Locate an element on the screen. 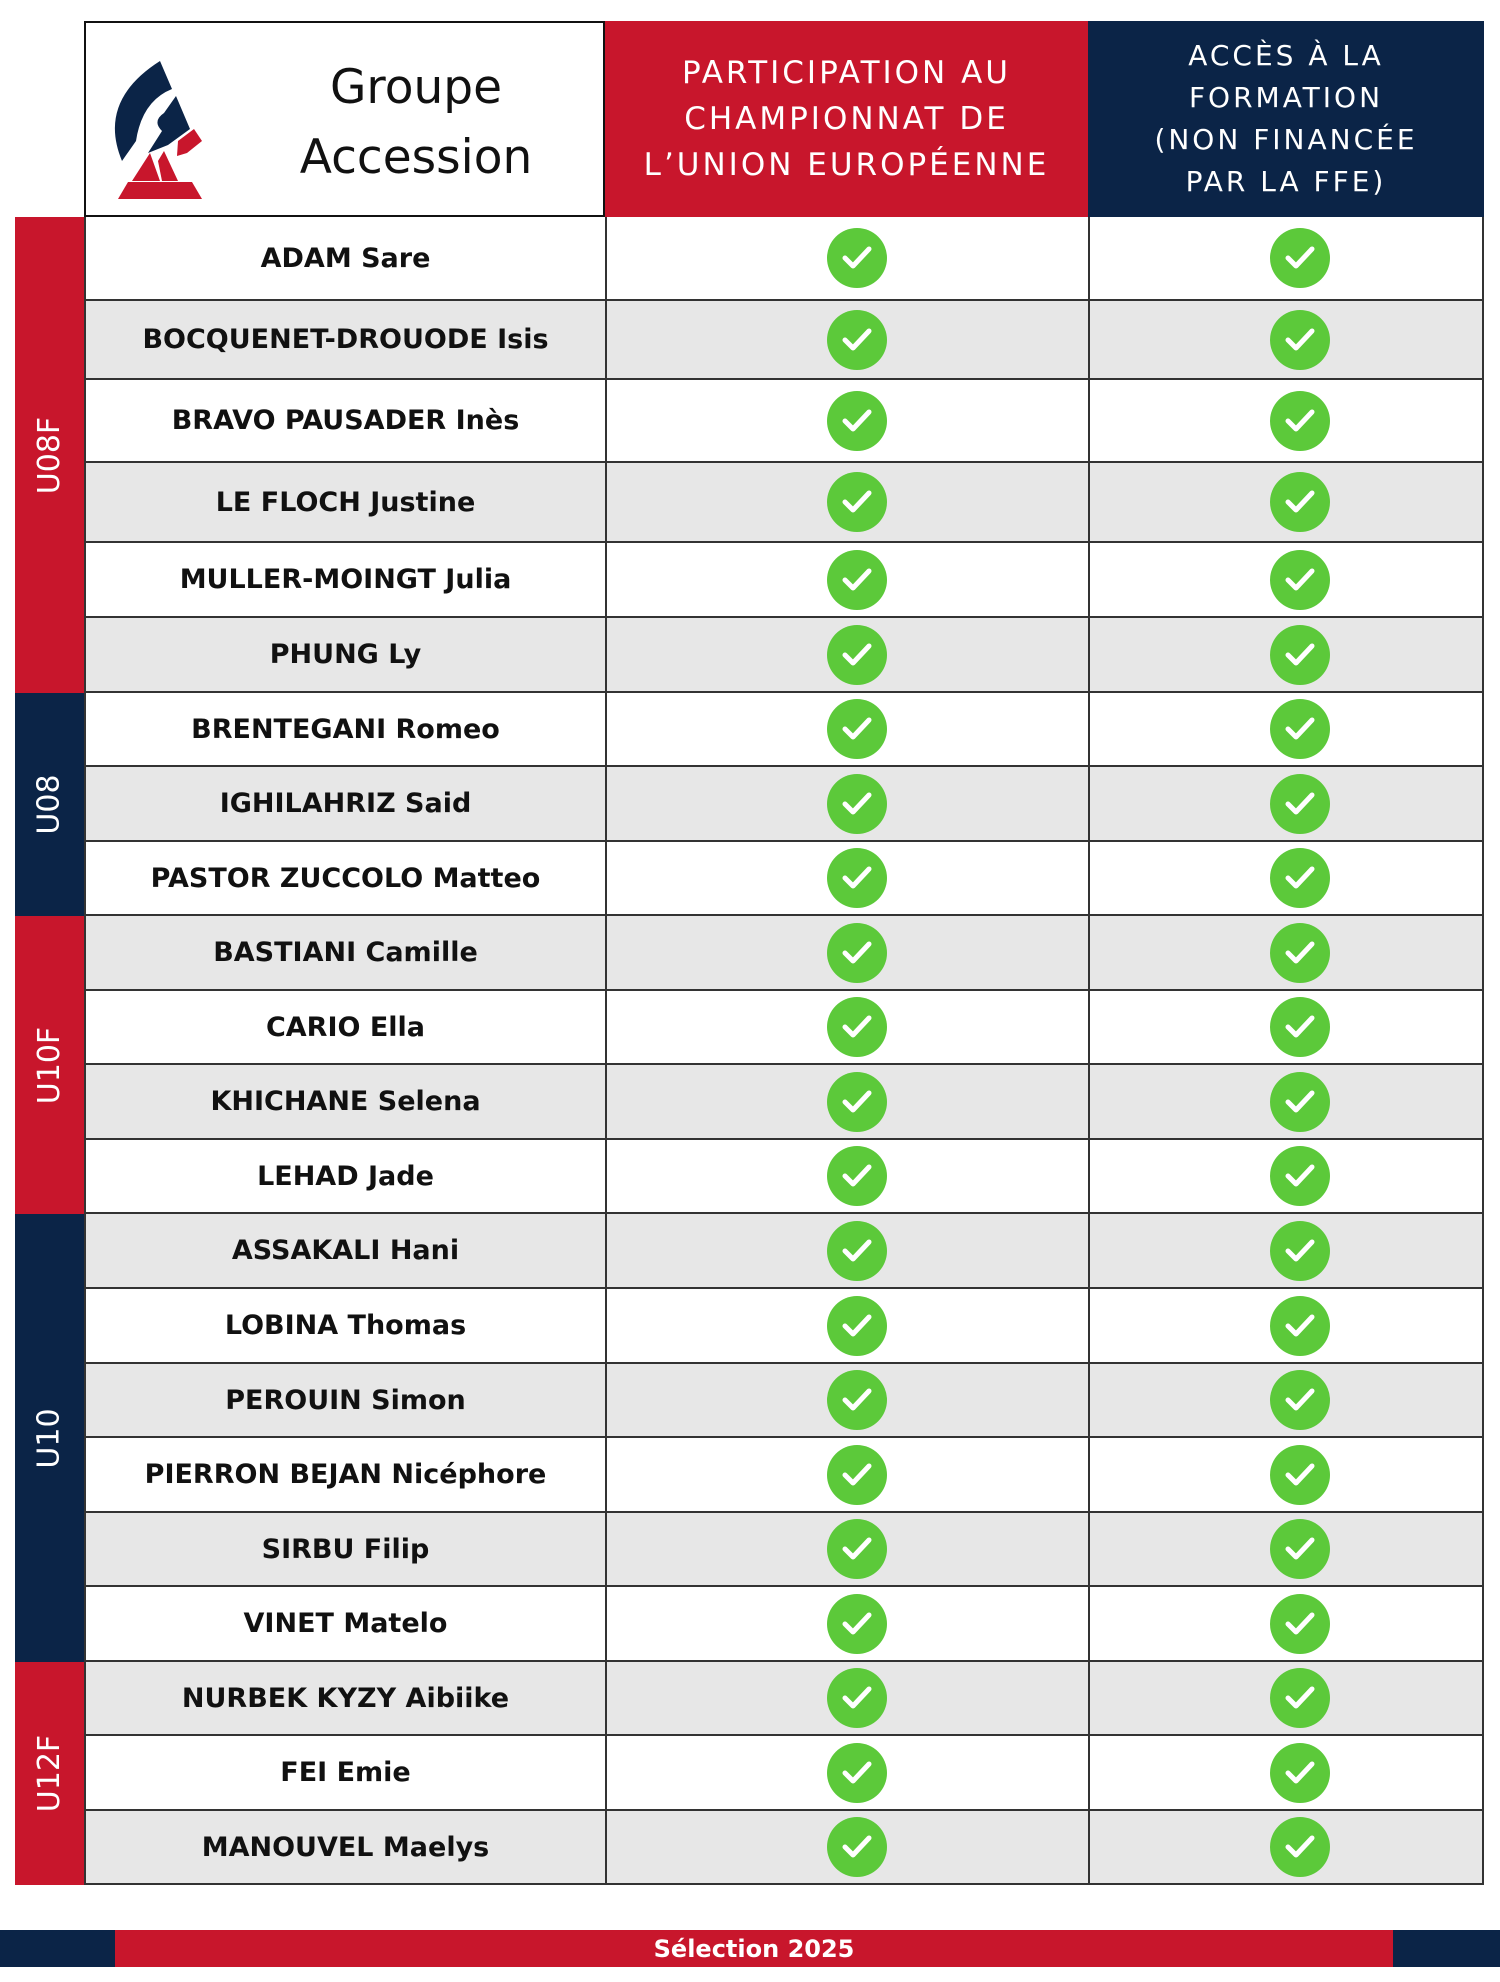 The width and height of the screenshot is (1500, 1982). age-group-label: U10F is located at coordinates (49, 1065).